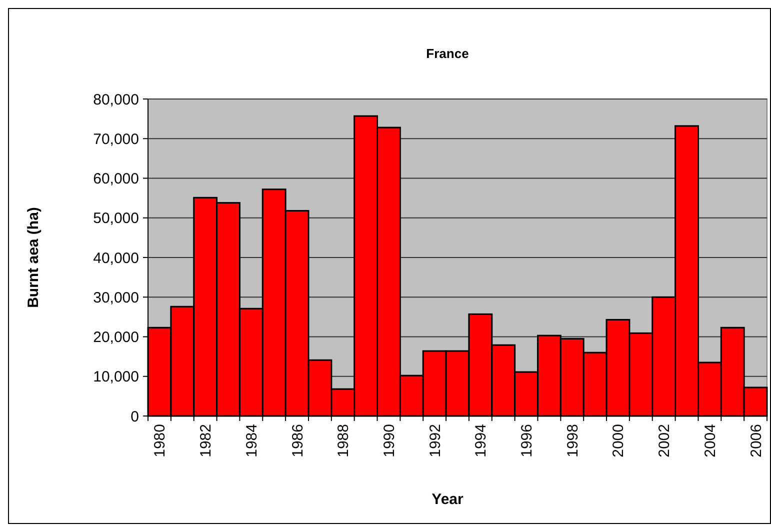 This screenshot has width=771, height=526. Describe the element at coordinates (573, 441) in the screenshot. I see `x-tick-label: 1998` at that location.